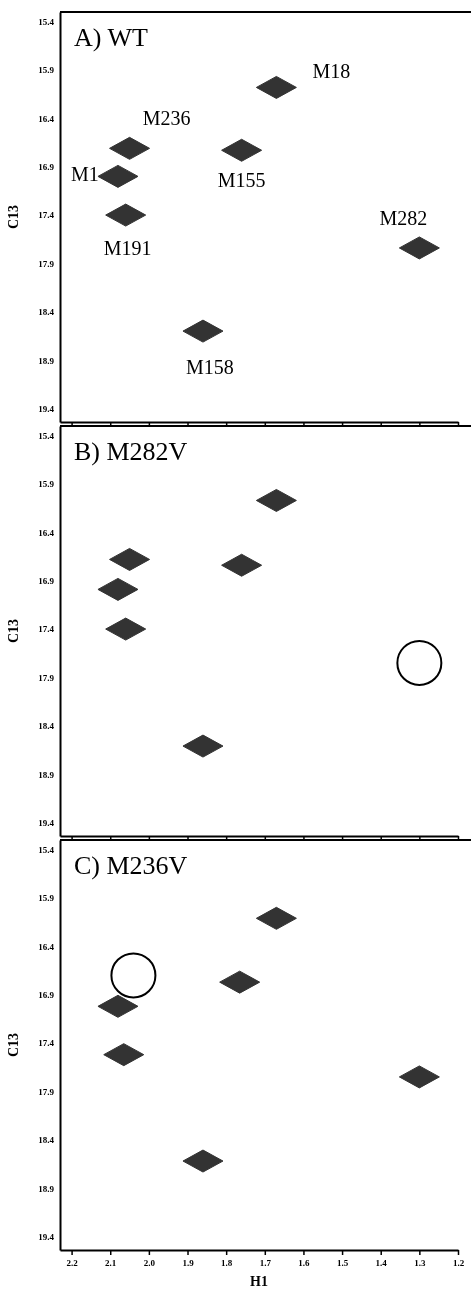 The height and width of the screenshot is (1309, 471). Describe the element at coordinates (265, 1263) in the screenshot. I see `x-tick-label: 1.7` at that location.